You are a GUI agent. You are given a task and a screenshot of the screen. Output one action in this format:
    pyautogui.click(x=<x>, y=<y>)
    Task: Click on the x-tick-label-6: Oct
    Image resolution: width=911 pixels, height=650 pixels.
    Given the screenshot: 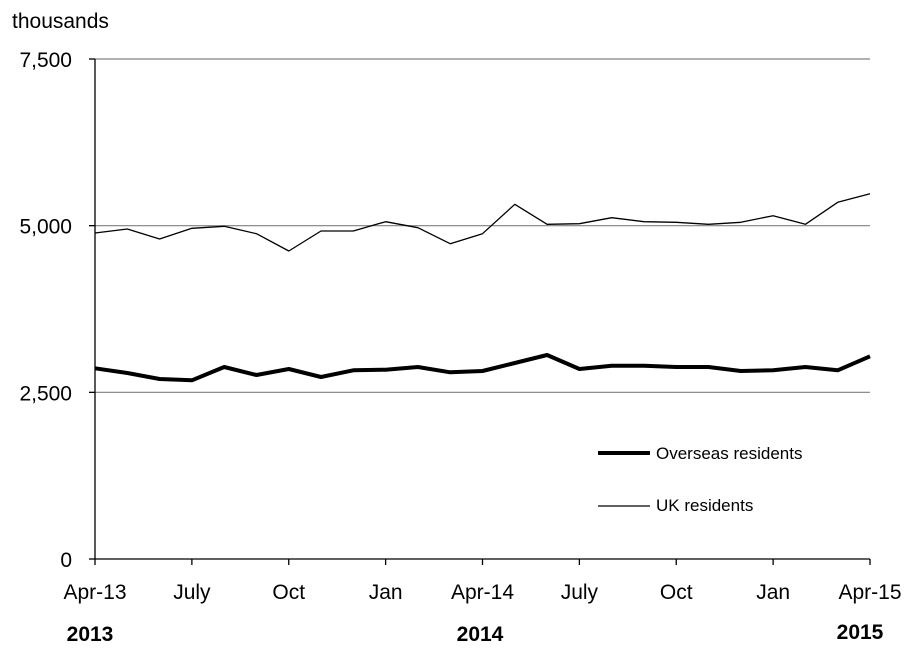 What is the action you would take?
    pyautogui.click(x=676, y=592)
    